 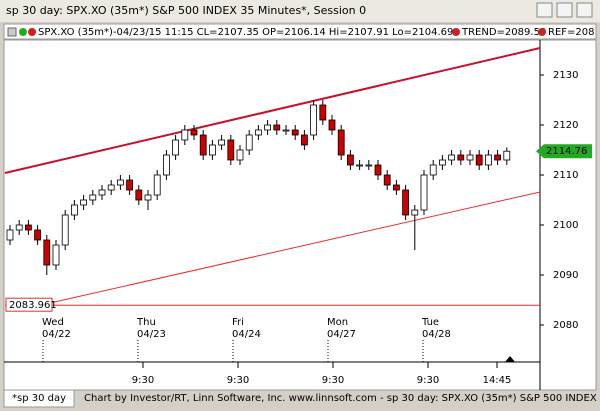 What do you see at coordinates (430, 322) in the screenshot?
I see `day-label: Tue` at bounding box center [430, 322].